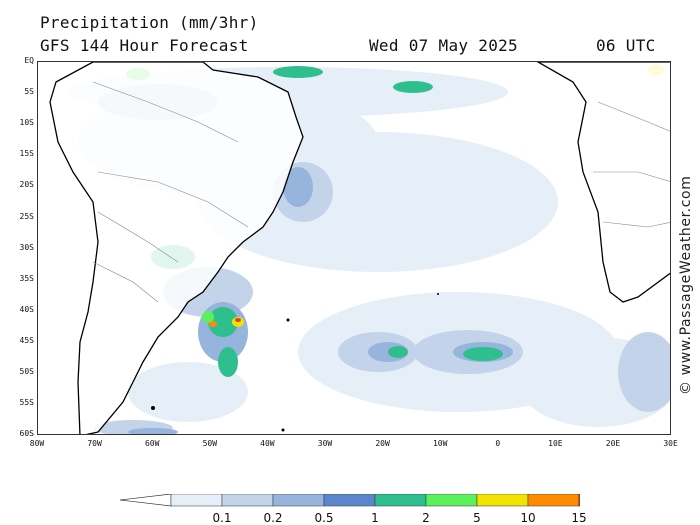 The height and width of the screenshot is (525, 700). Describe the element at coordinates (382, 443) in the screenshot. I see `lon-tick-label: 20W` at that location.